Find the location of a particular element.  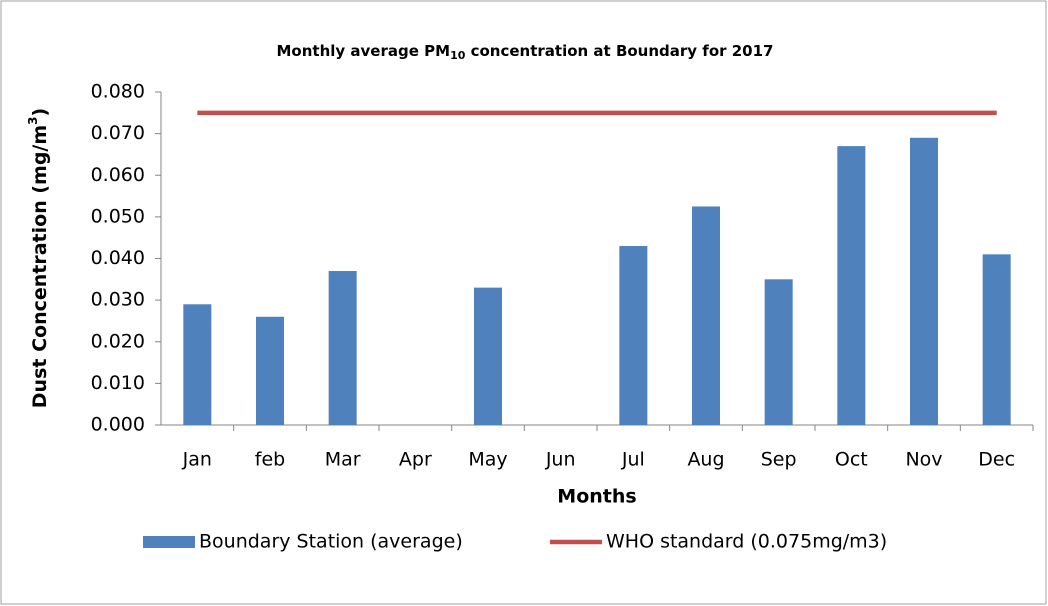

x-tick-label: Jan is located at coordinates (197, 460).